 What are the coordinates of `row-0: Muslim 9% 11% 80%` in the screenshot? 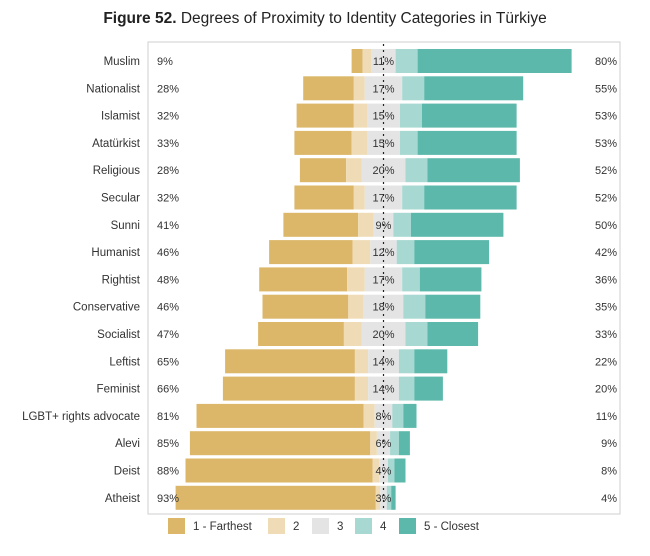 It's located at (360, 61).